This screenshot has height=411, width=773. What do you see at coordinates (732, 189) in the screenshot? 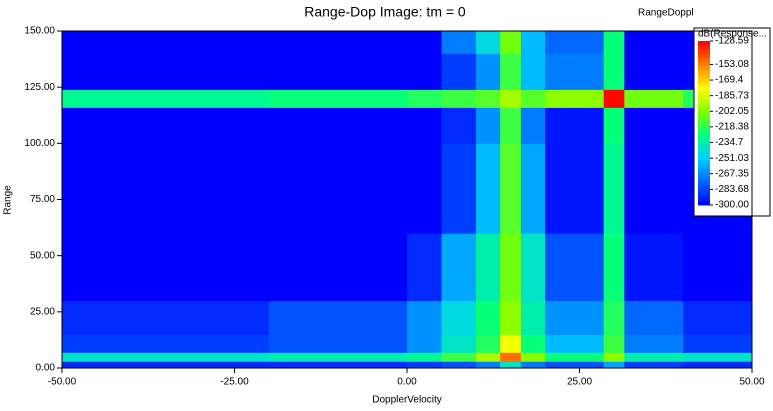
I see `colorbar-tick-label: -283.68` at bounding box center [732, 189].